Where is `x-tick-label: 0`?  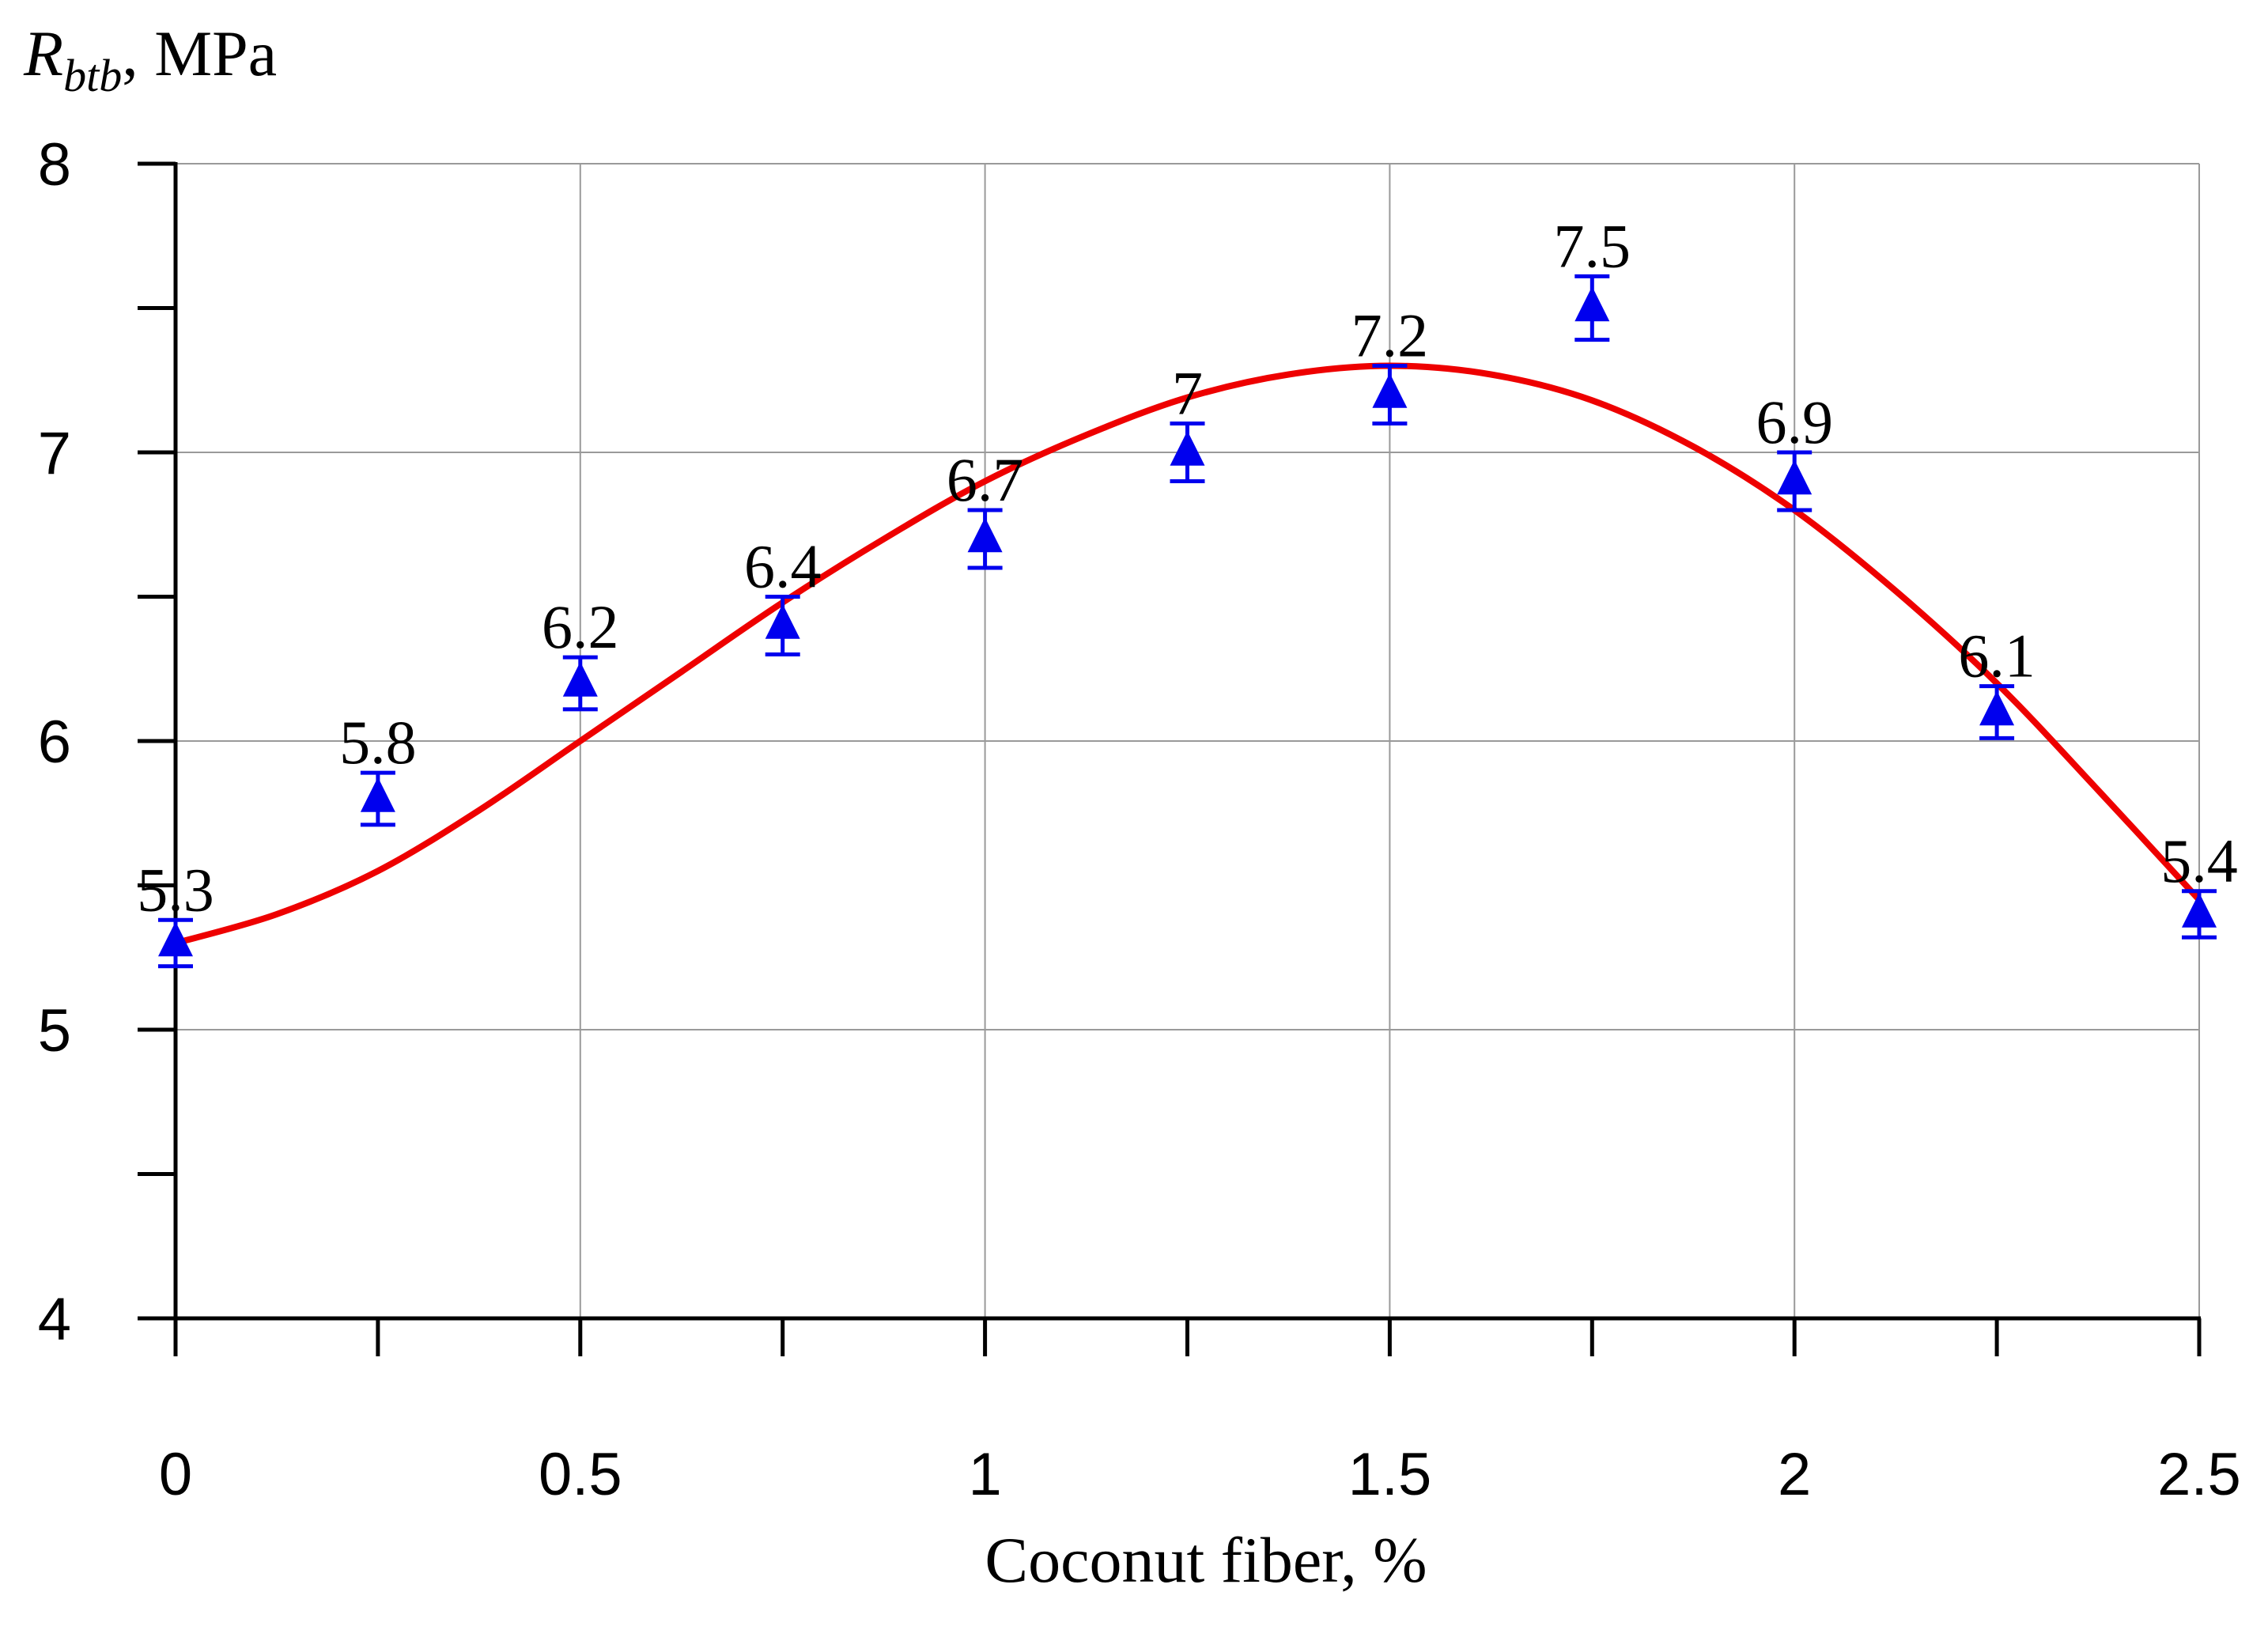
x-tick-label: 0 is located at coordinates (176, 1474).